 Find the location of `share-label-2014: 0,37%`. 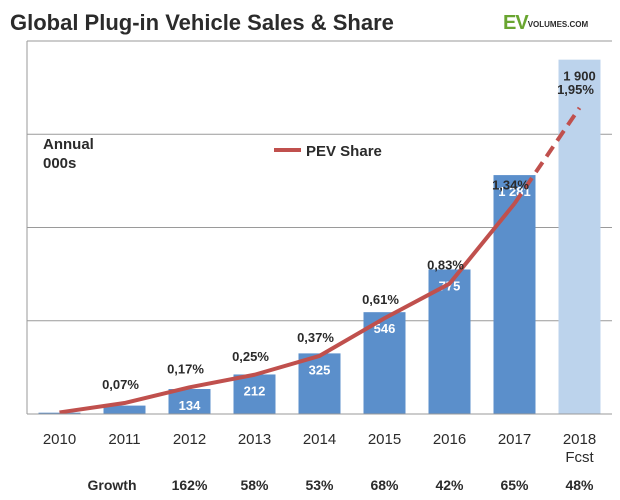

share-label-2014: 0,37% is located at coordinates (315, 337).